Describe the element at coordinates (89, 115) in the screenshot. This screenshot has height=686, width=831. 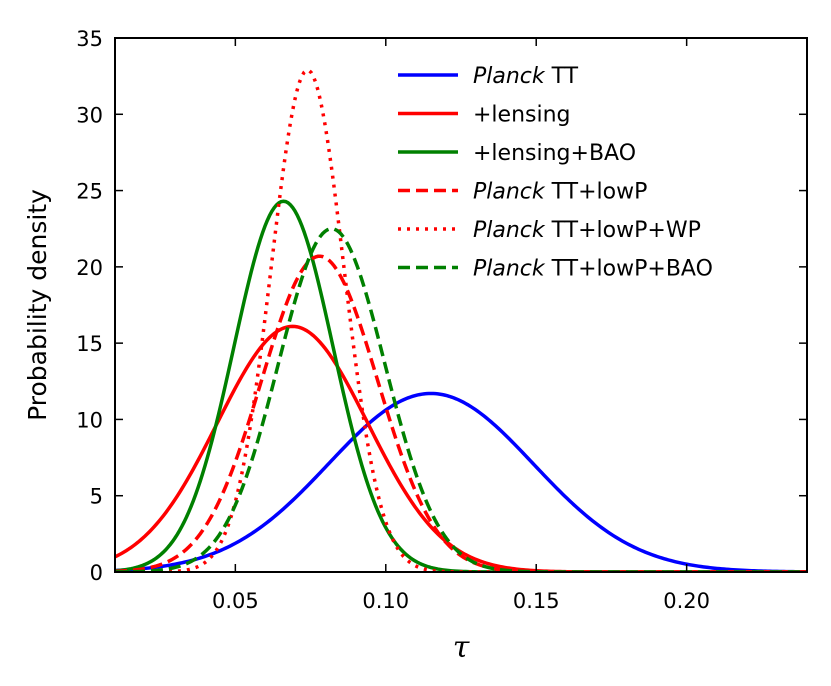
I see `y-tick-label: 30` at that location.